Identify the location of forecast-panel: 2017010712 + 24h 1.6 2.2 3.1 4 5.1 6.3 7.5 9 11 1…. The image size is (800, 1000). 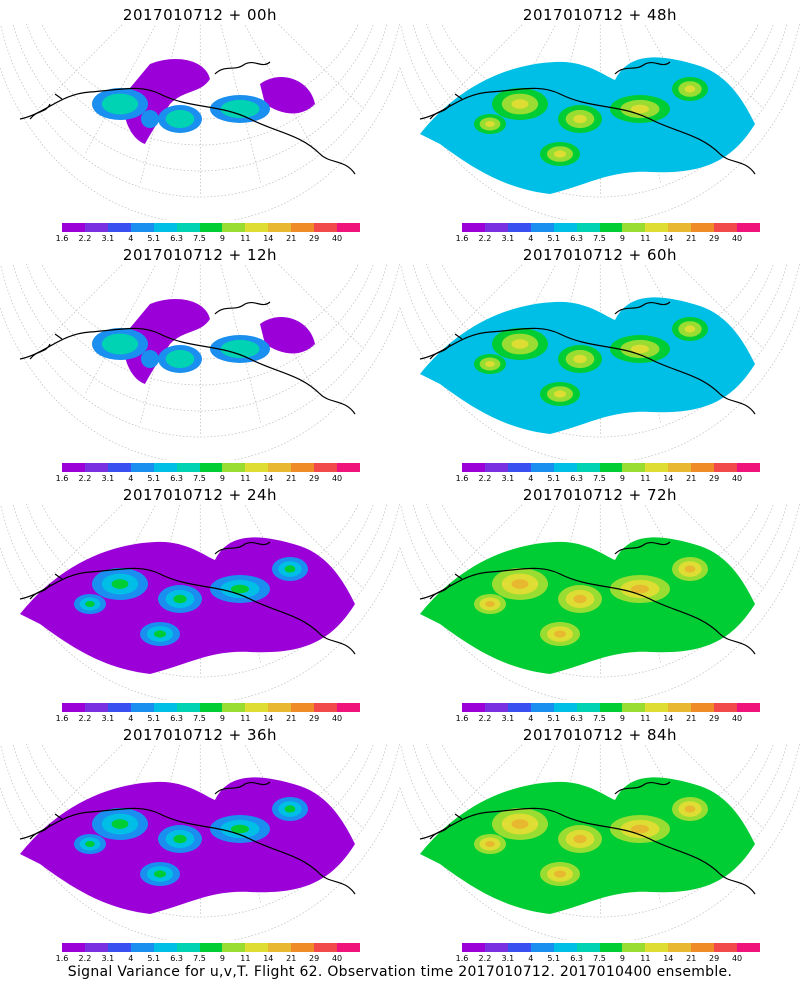
(200, 601).